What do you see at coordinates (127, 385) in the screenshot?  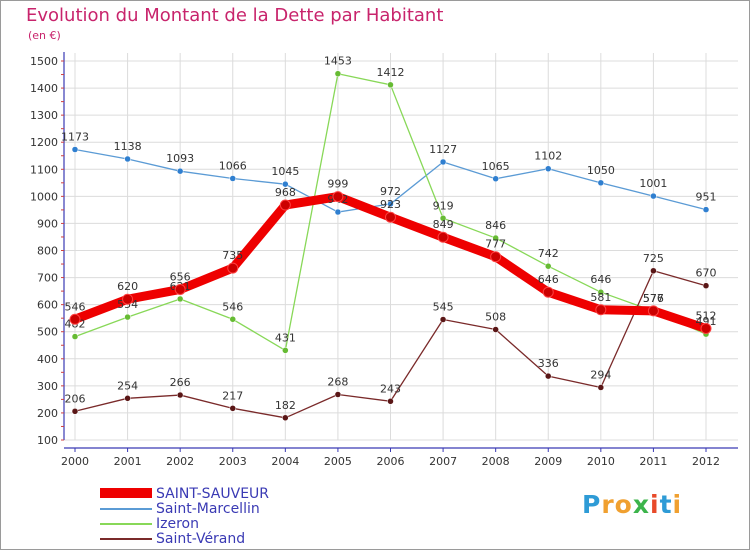 I see `data-label: 254` at bounding box center [127, 385].